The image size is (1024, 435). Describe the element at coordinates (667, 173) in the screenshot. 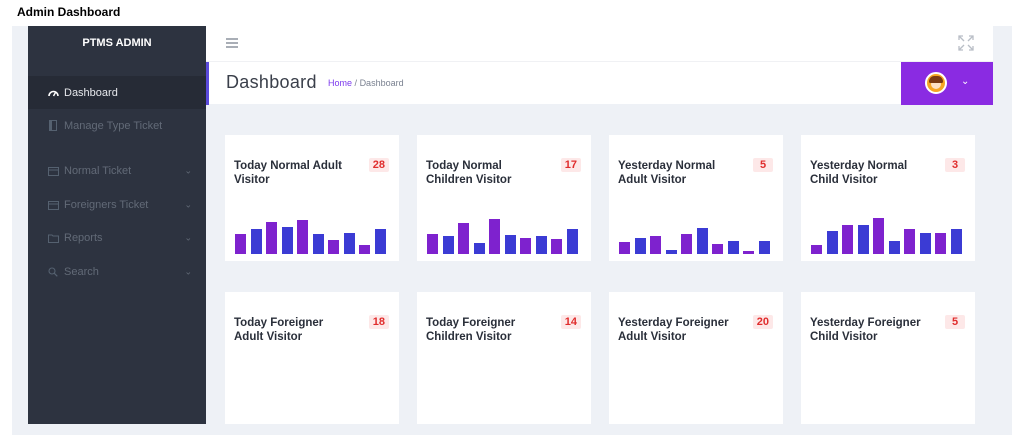

I see `card-title: Yesterday Normal Adult Visitor` at that location.